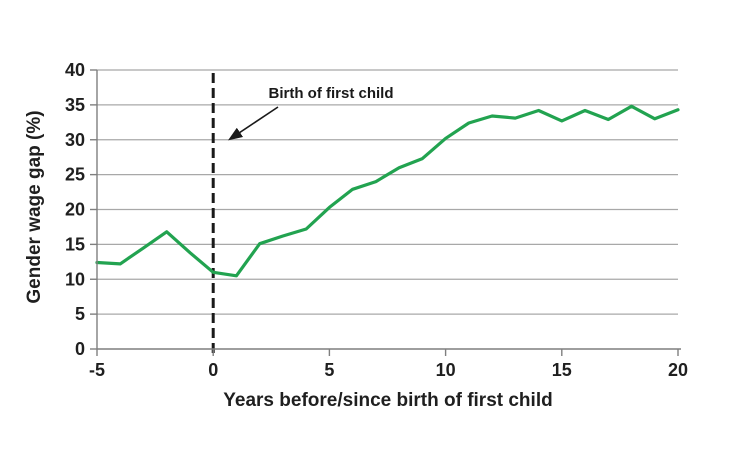 The width and height of the screenshot is (755, 476). I want to click on x-tick-label: 5, so click(329, 370).